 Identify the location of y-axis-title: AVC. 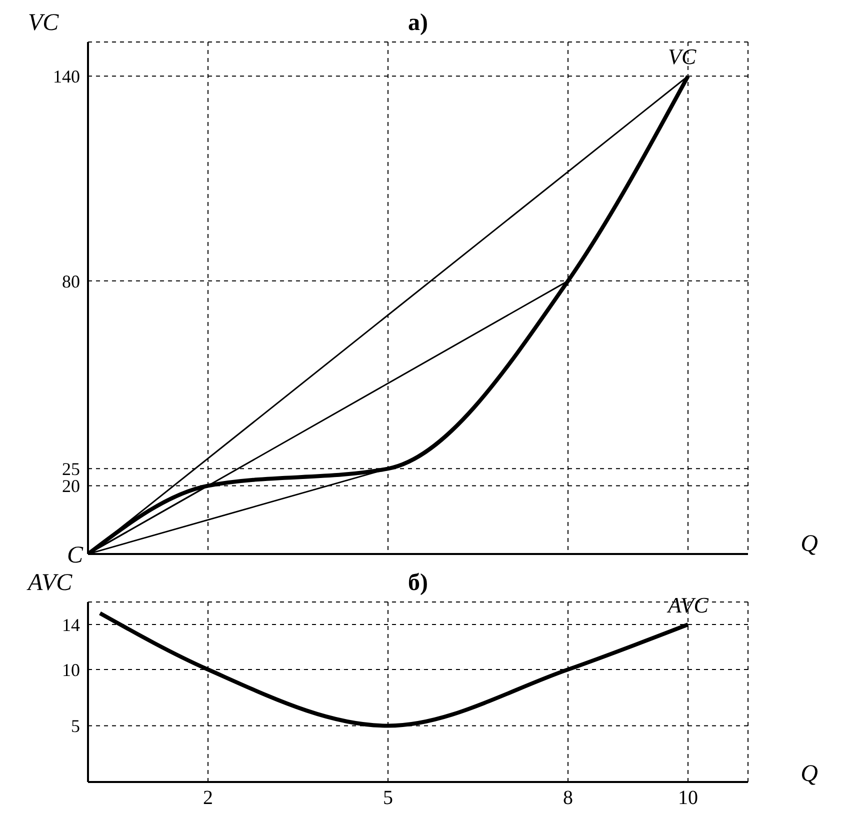
(50, 583).